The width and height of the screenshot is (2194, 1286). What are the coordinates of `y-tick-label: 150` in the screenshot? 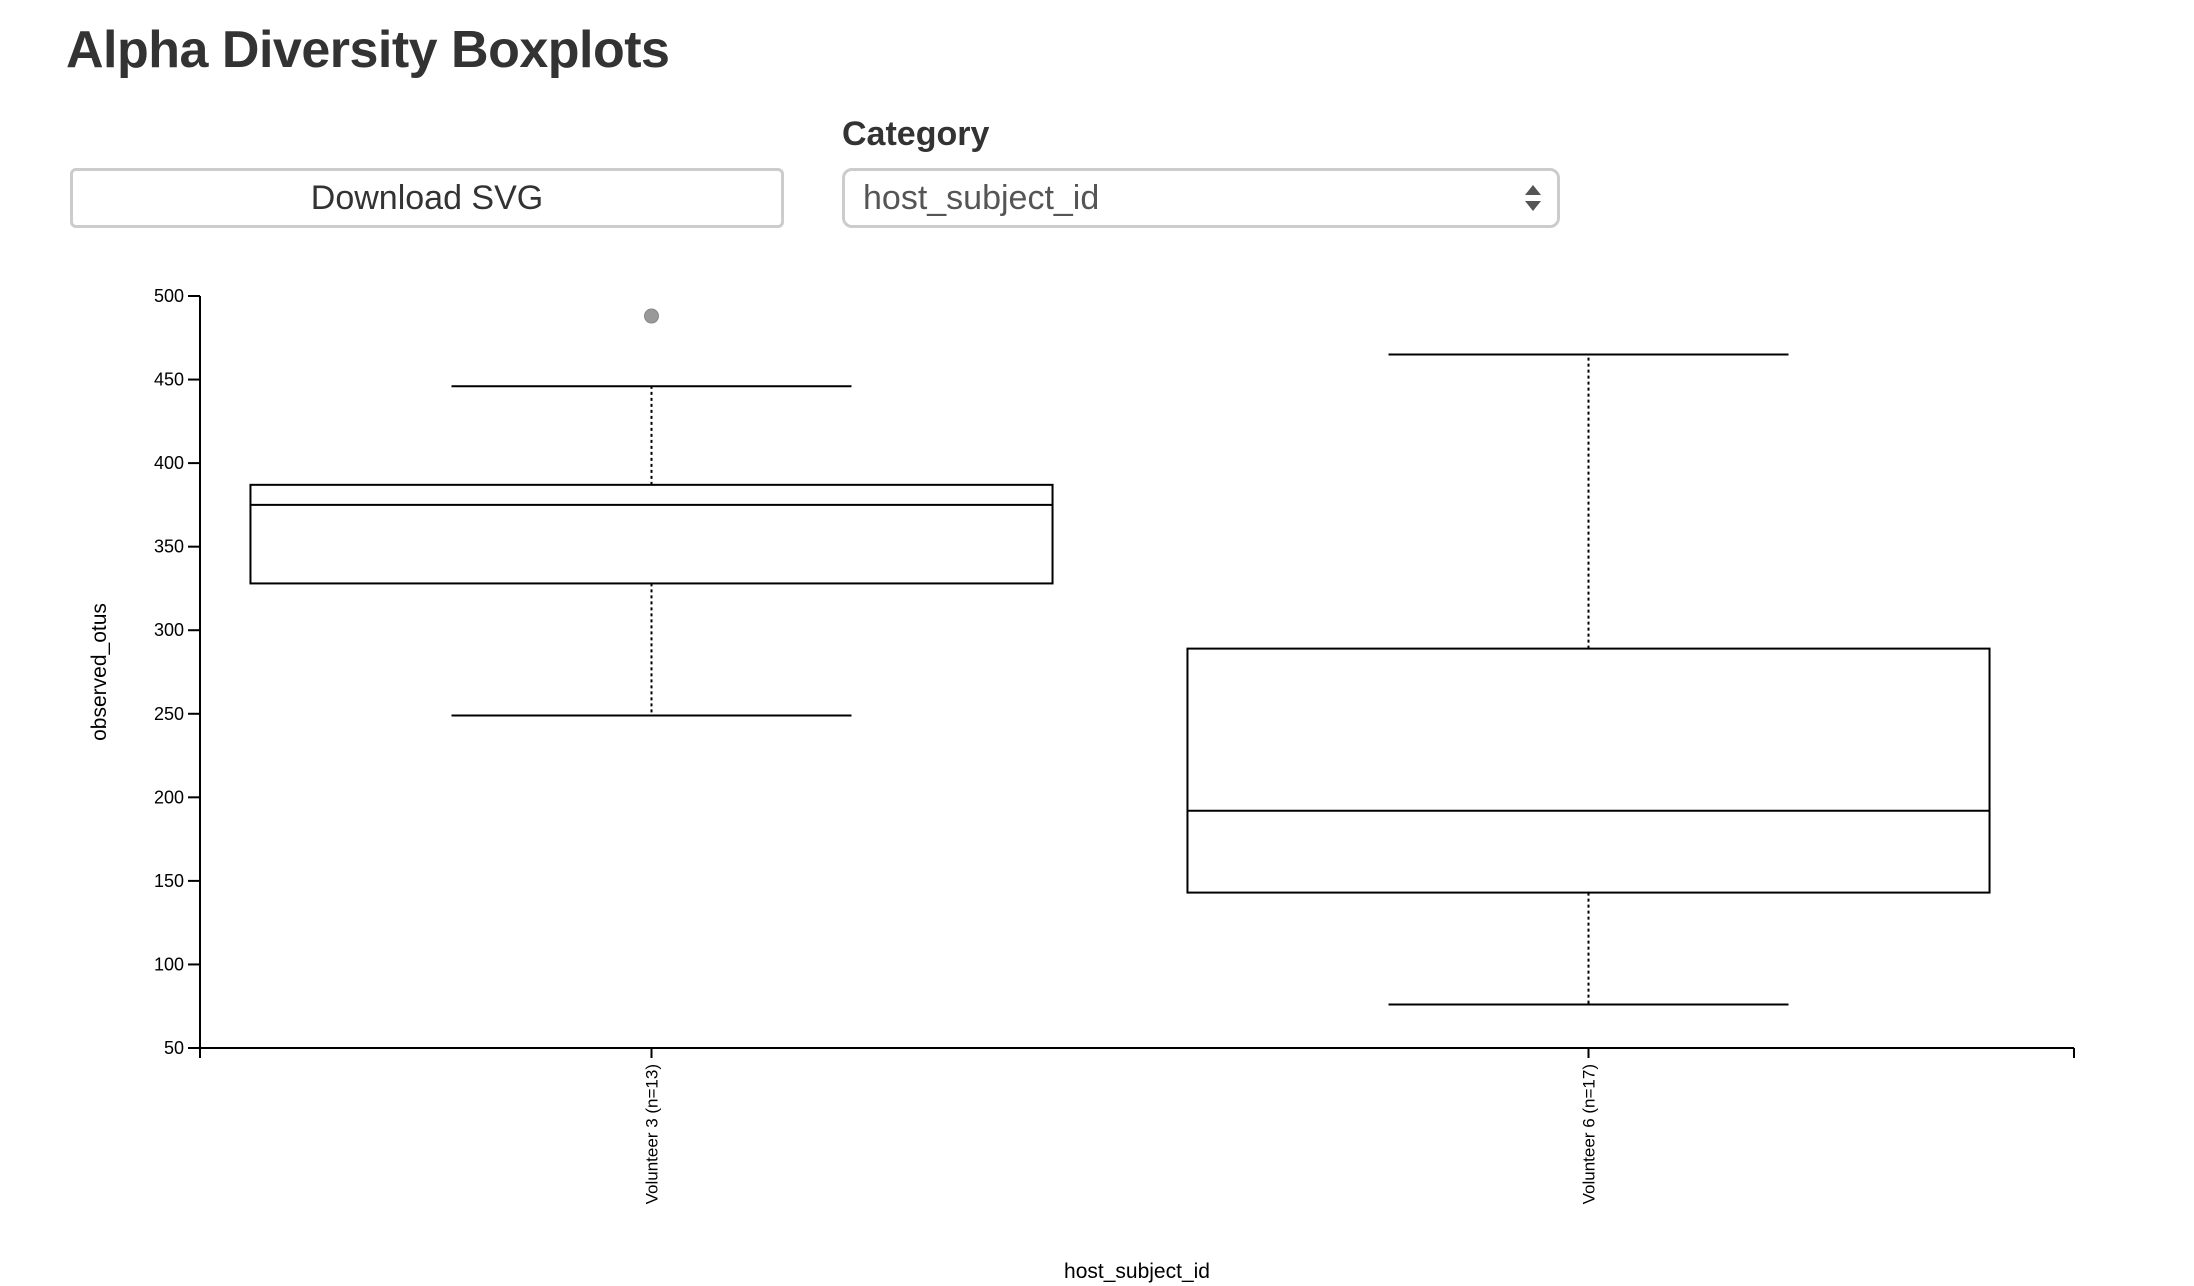 It's located at (169, 881).